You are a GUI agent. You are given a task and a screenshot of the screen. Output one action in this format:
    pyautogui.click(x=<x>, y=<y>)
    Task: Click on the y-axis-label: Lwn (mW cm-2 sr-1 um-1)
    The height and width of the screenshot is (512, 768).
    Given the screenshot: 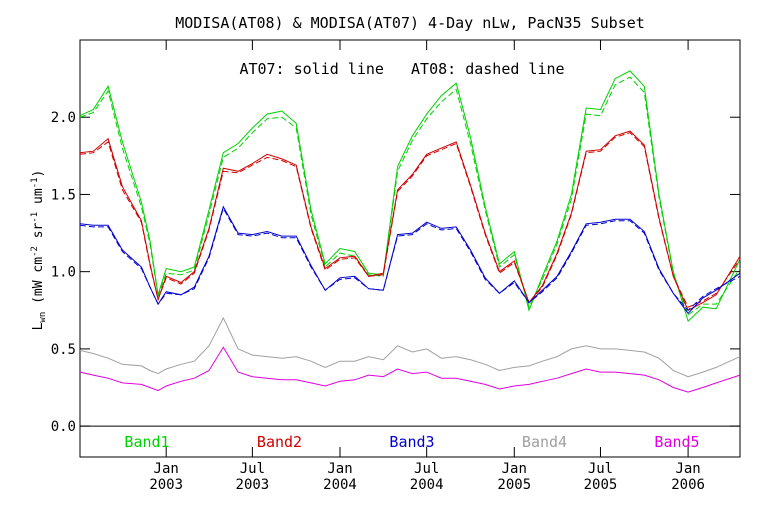 What is the action you would take?
    pyautogui.click(x=39, y=250)
    